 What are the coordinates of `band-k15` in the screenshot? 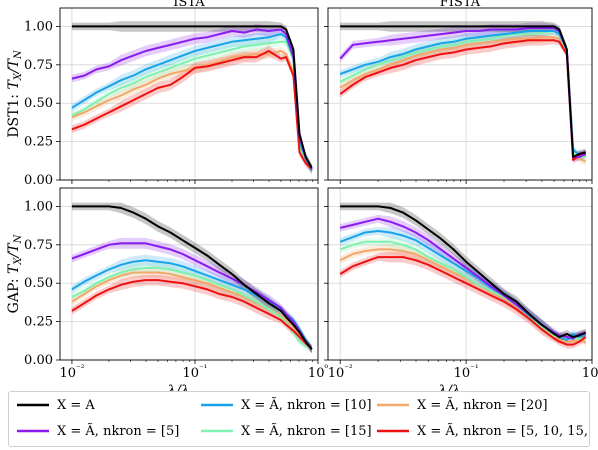 It's located at (191, 106).